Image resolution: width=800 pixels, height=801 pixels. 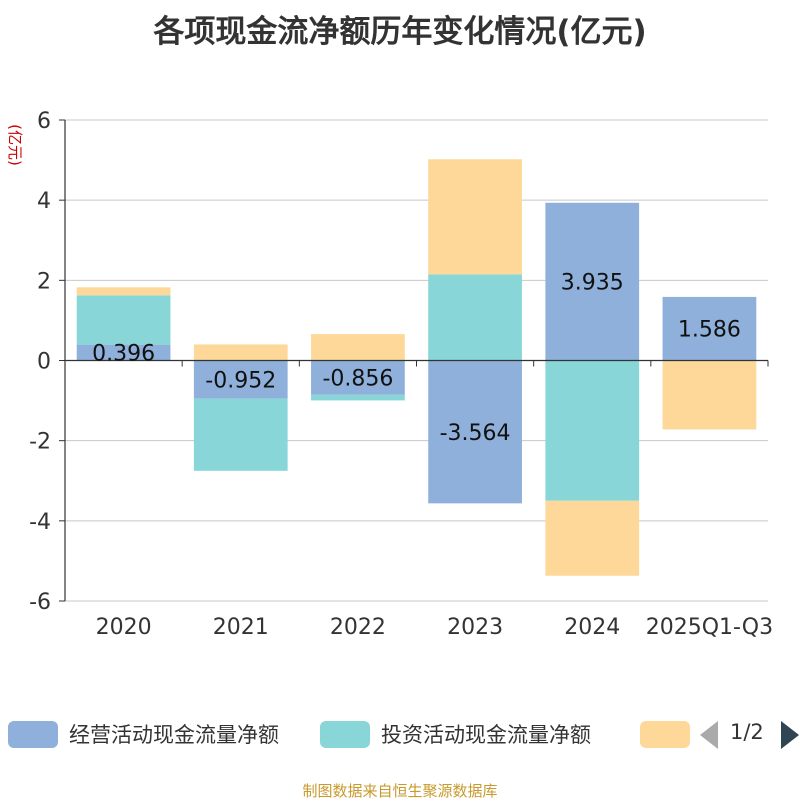 What do you see at coordinates (40, 442) in the screenshot?
I see `y-tick-label: -2` at bounding box center [40, 442].